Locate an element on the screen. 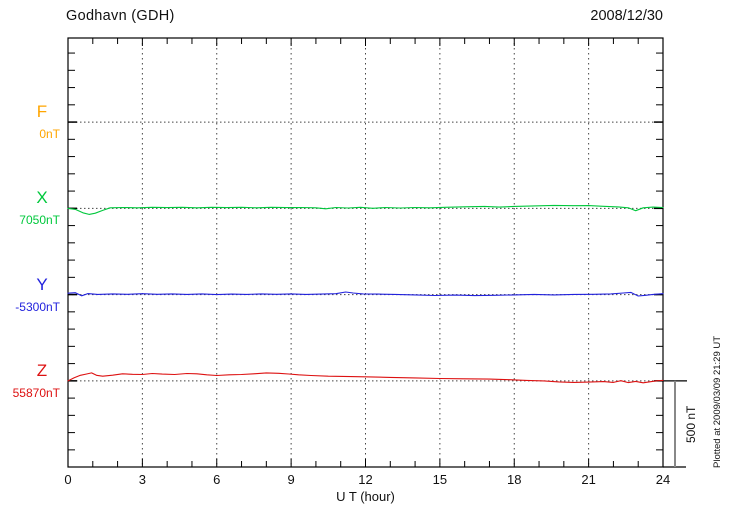  scale-bar-label: 500 nT is located at coordinates (691, 424).